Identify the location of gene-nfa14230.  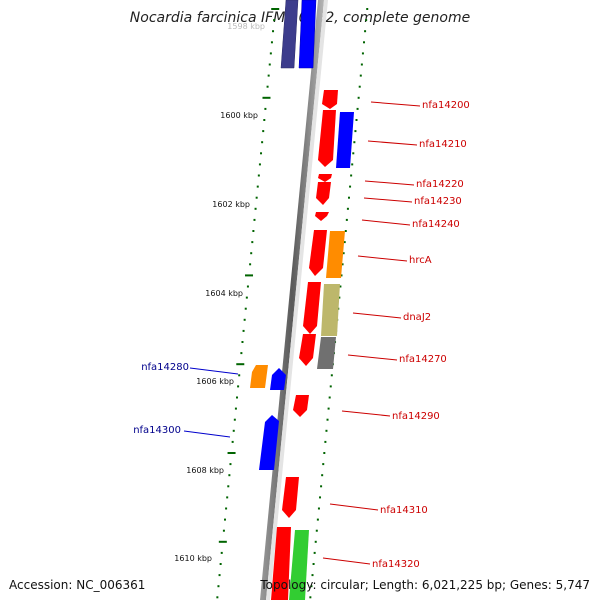
(323, 193).